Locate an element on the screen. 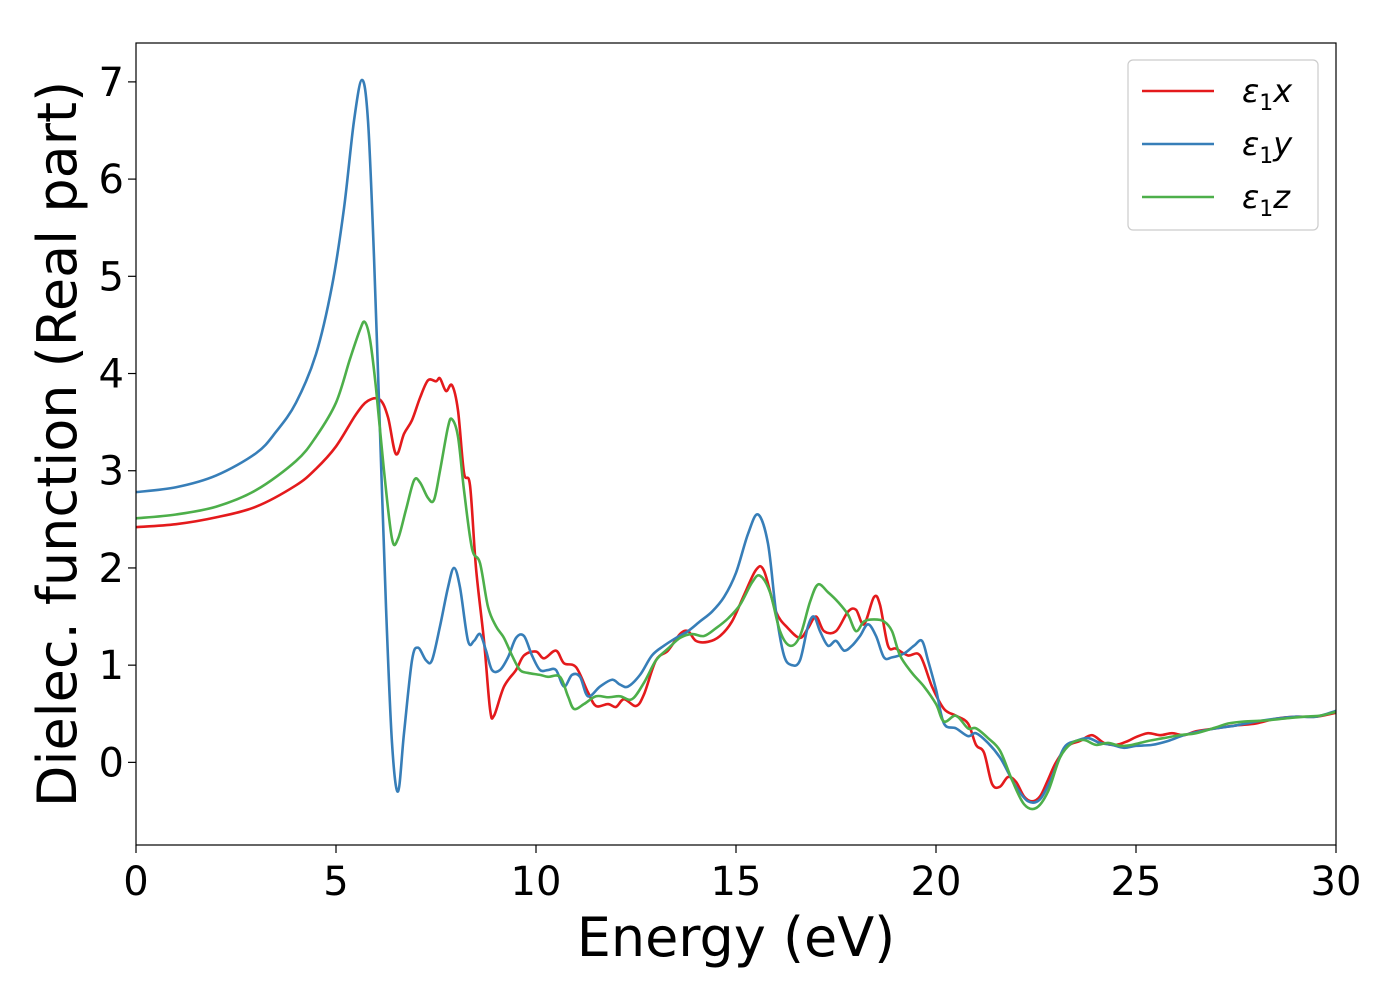  x-tick-label: 25 is located at coordinates (1136, 882).